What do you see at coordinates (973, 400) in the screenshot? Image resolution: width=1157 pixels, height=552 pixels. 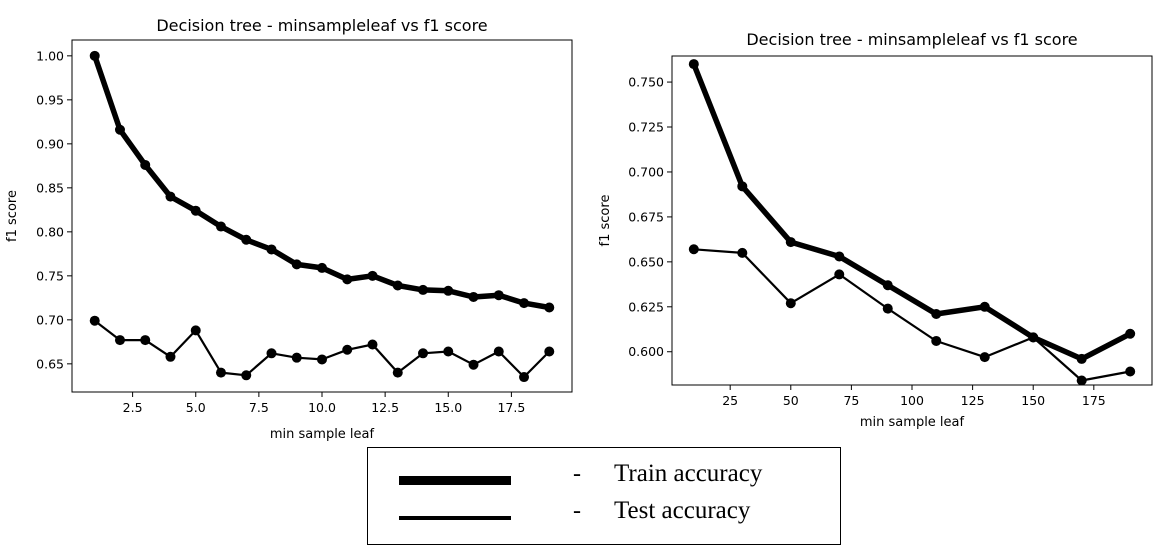 I see `x-tick-label: 125` at bounding box center [973, 400].